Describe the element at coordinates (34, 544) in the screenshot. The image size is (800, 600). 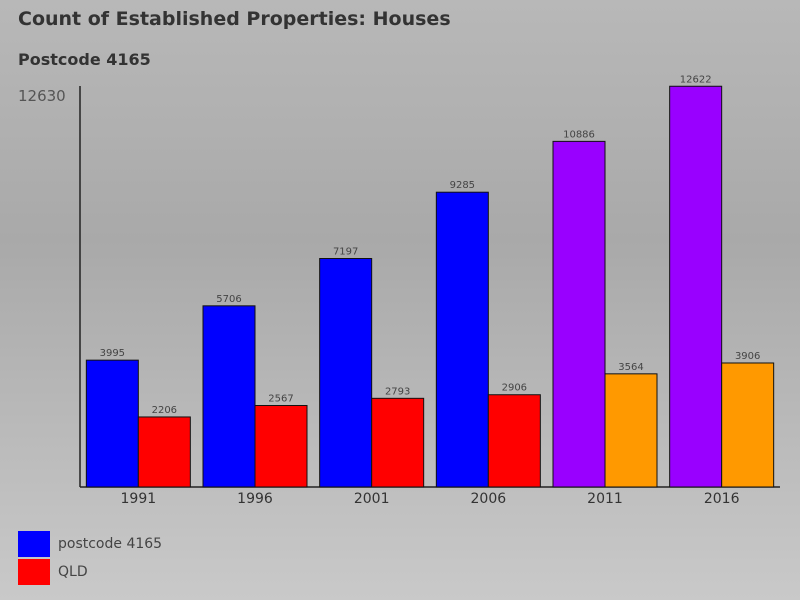
I see `legend-swatch-postcode` at that location.